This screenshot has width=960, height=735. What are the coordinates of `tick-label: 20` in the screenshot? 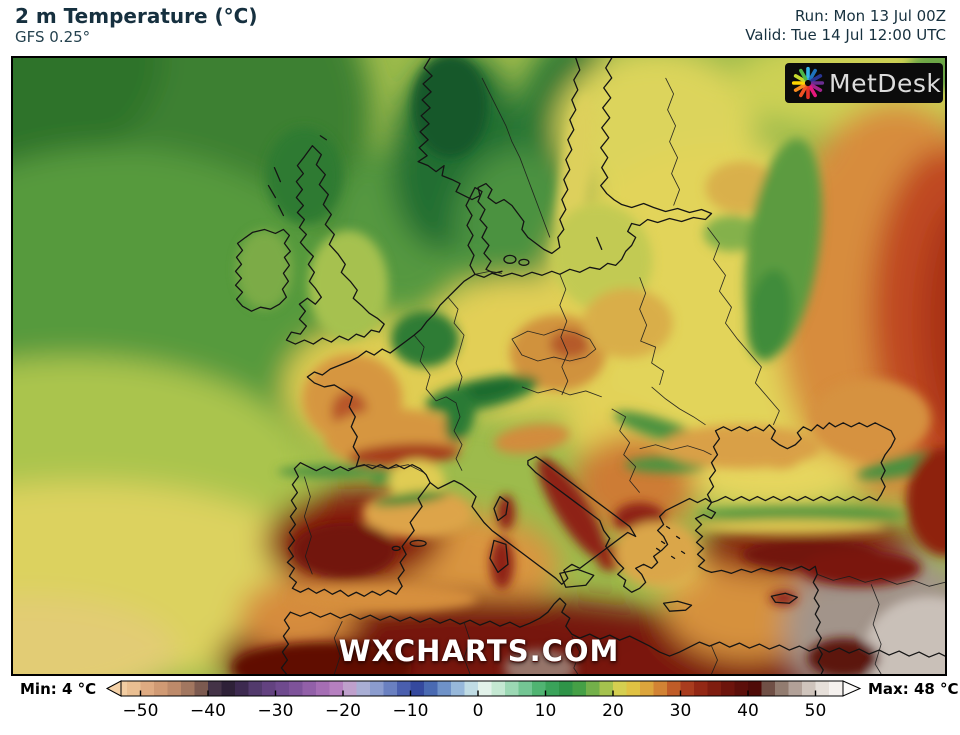 It's located at (613, 711).